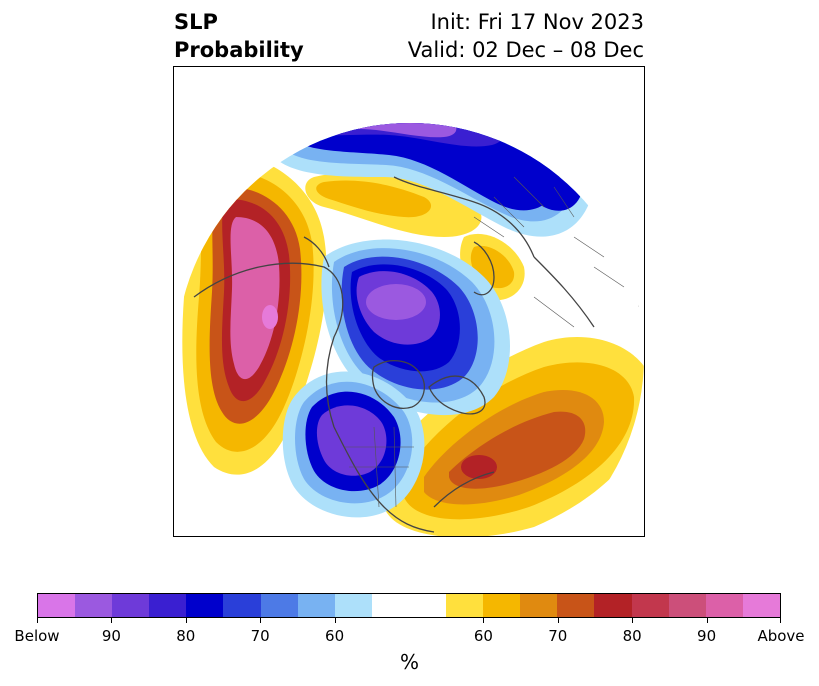  I want to click on valid-range: Valid: 02 Dec – 08 Dec, so click(525, 50).